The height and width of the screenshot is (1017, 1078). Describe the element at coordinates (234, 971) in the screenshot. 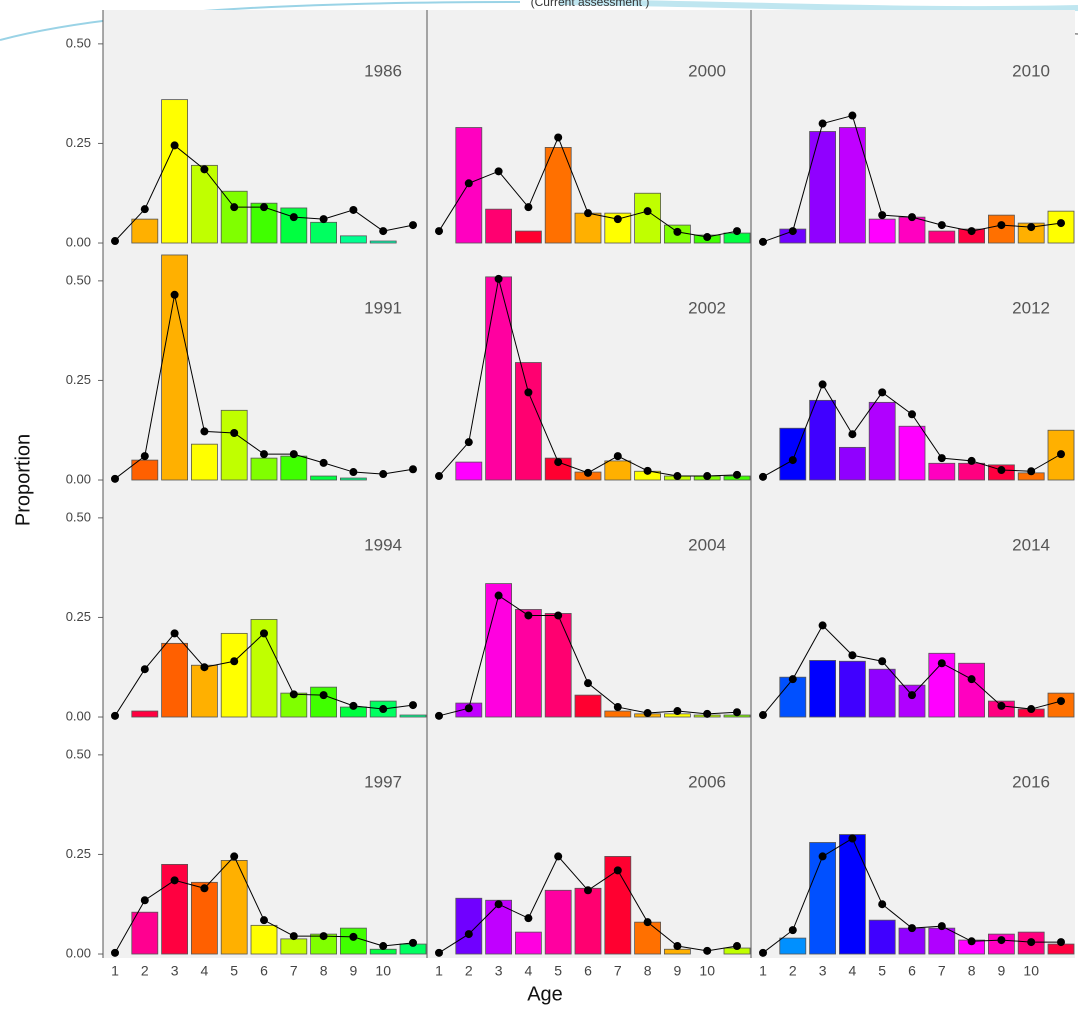

I see `x-tick-label: 5` at that location.